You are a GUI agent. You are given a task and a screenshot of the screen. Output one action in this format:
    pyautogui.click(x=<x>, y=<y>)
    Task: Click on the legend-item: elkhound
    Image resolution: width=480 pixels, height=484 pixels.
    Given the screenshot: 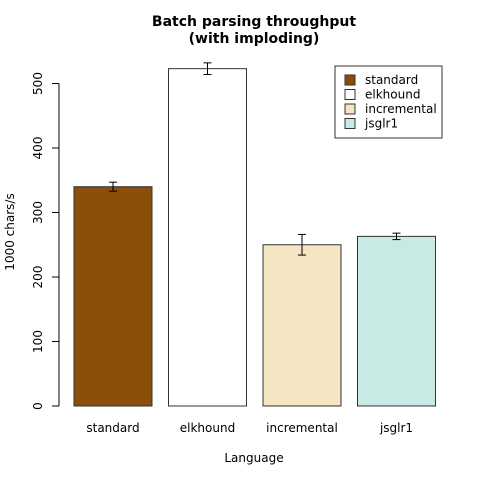 What is the action you would take?
    pyautogui.click(x=382, y=95)
    